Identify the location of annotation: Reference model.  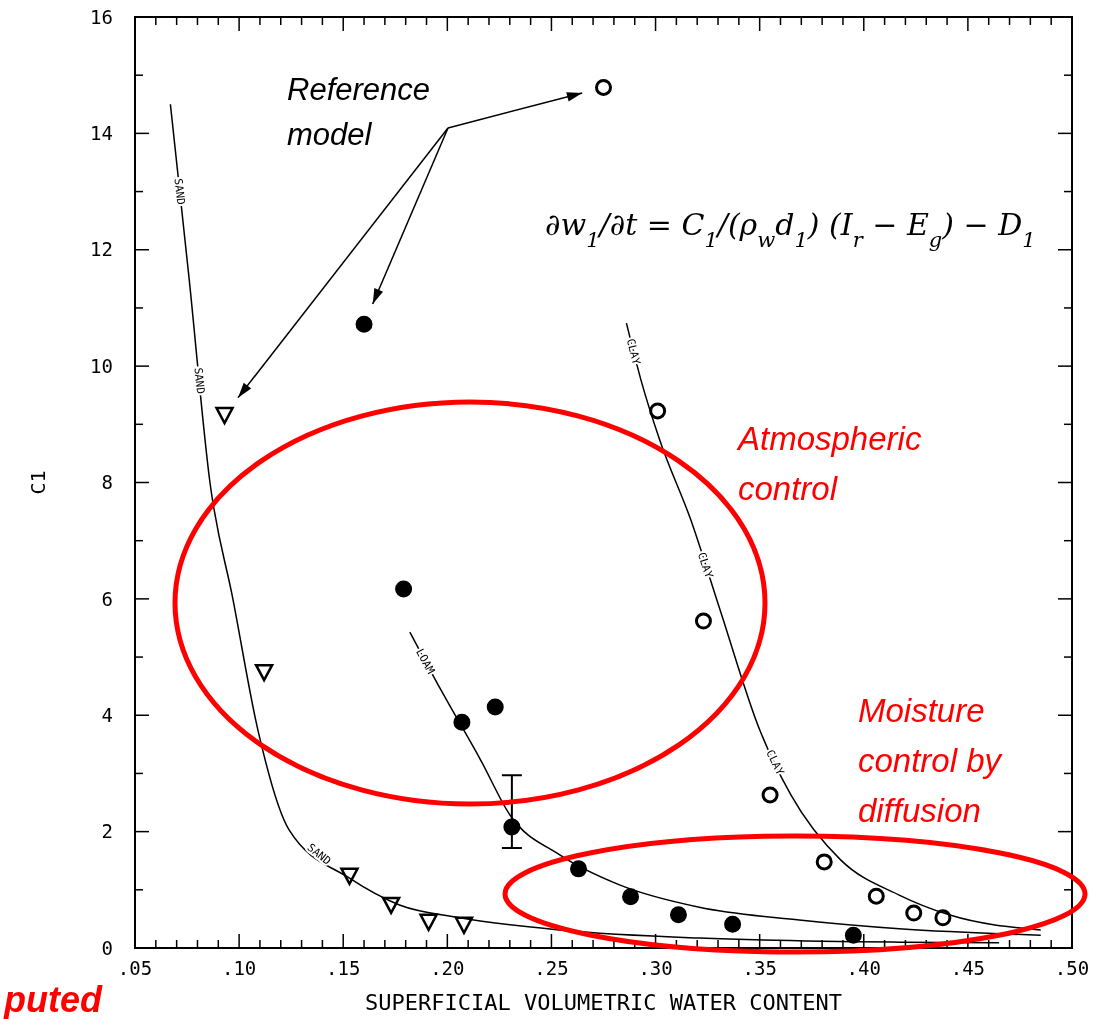
(359, 112).